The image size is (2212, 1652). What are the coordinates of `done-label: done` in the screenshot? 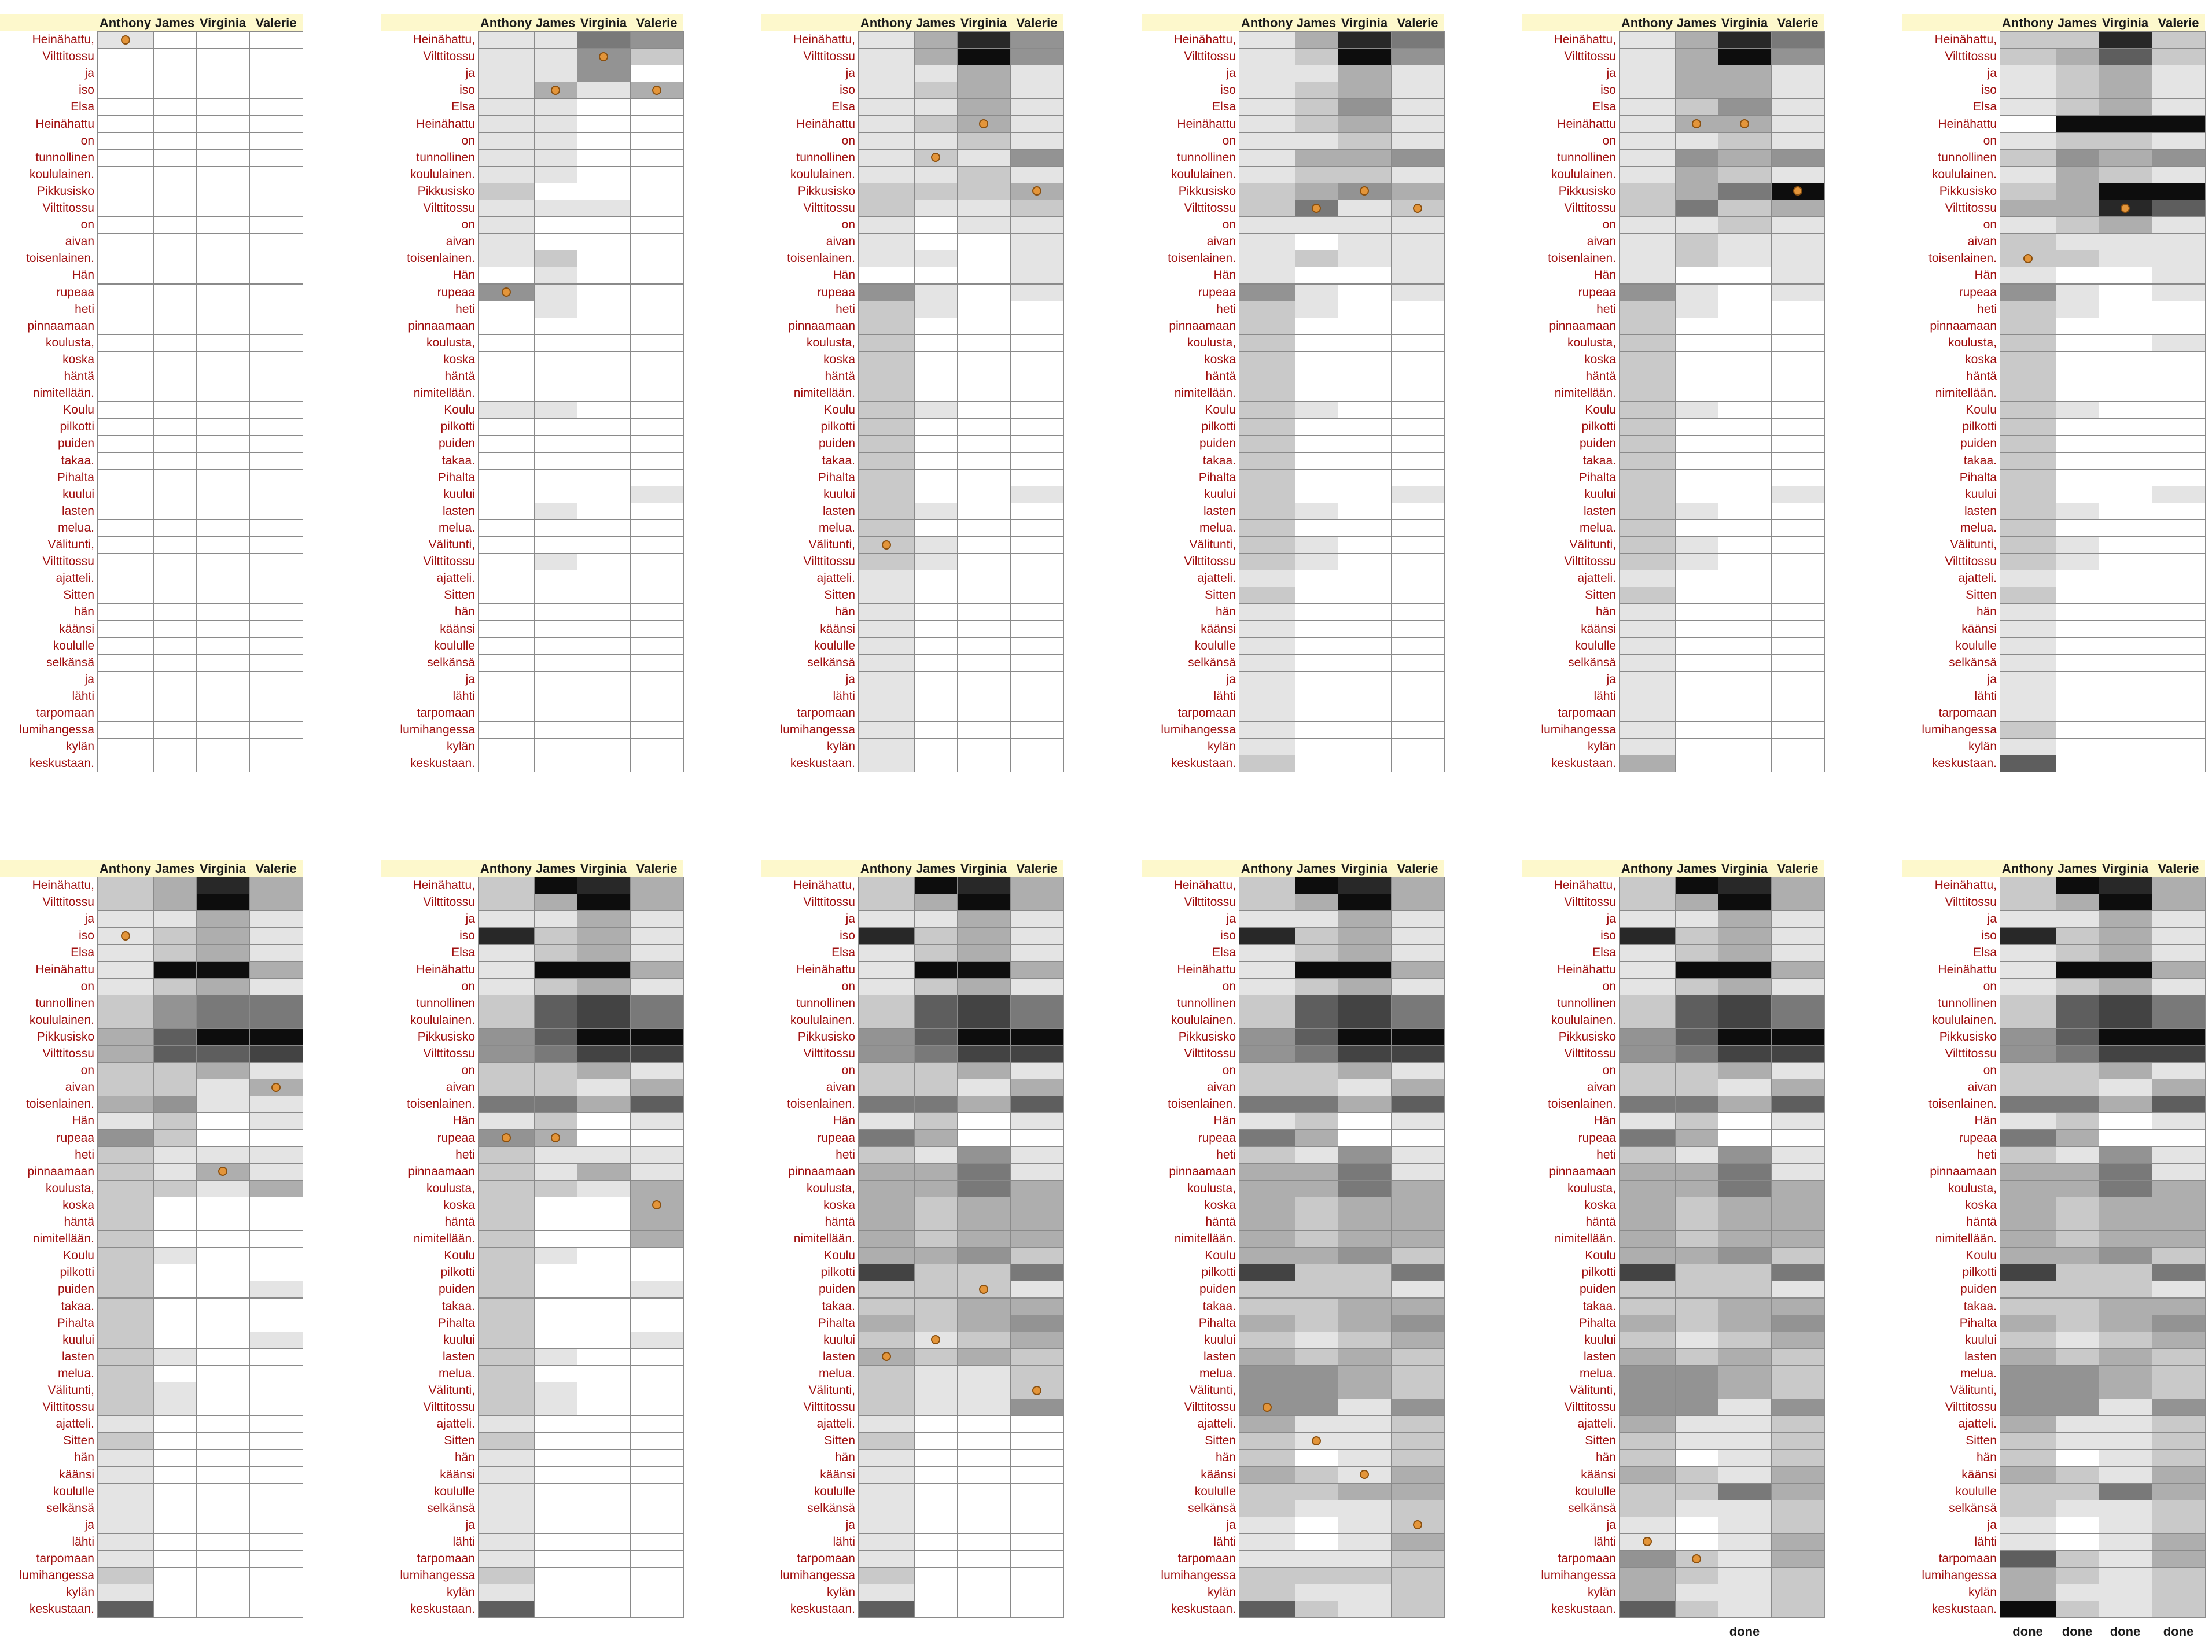 It's located at (2178, 1632).